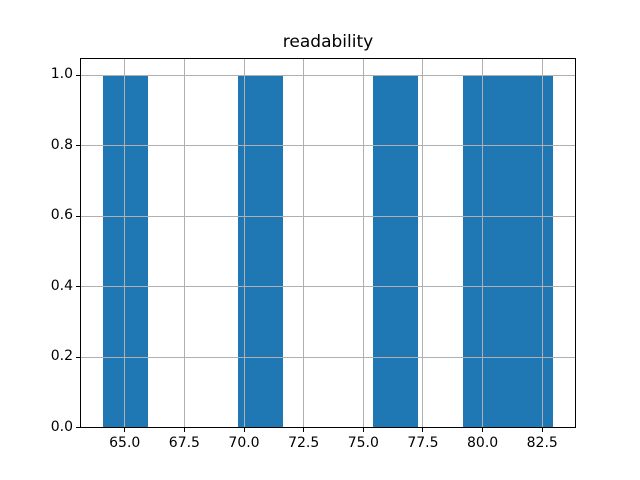  Describe the element at coordinates (244, 442) in the screenshot. I see `x-tick-label: 70.0` at that location.